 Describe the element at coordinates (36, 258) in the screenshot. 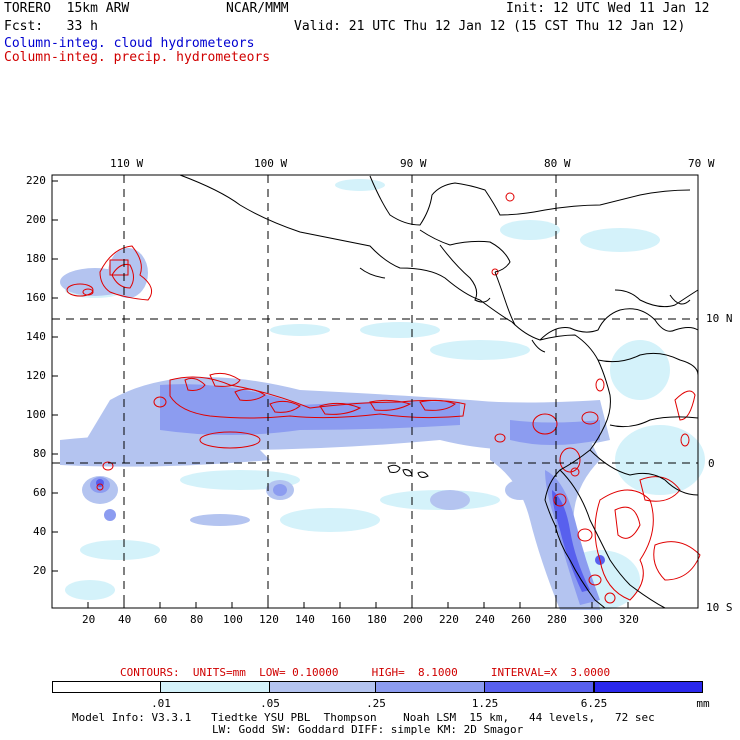

I see `y-tick-label: 180` at that location.